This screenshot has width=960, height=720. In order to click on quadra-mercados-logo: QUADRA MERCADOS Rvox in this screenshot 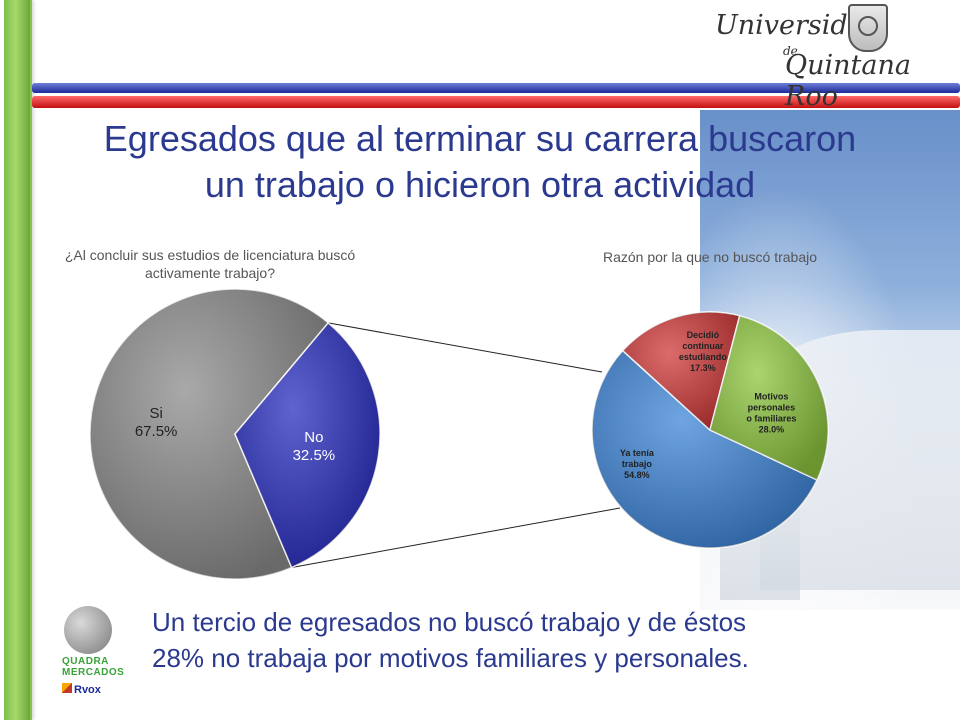, I will do `click(92, 656)`.